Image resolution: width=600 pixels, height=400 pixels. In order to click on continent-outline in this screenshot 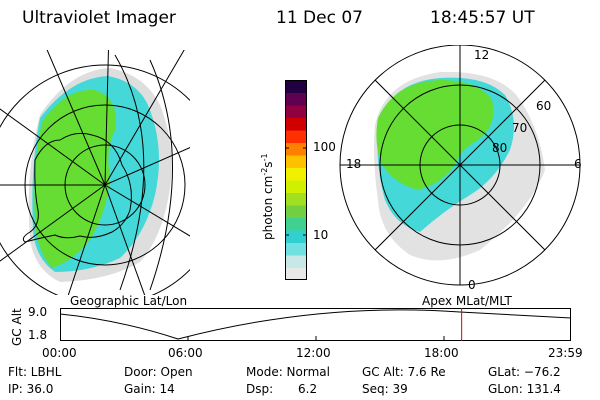, I will do `click(77, 187)`.